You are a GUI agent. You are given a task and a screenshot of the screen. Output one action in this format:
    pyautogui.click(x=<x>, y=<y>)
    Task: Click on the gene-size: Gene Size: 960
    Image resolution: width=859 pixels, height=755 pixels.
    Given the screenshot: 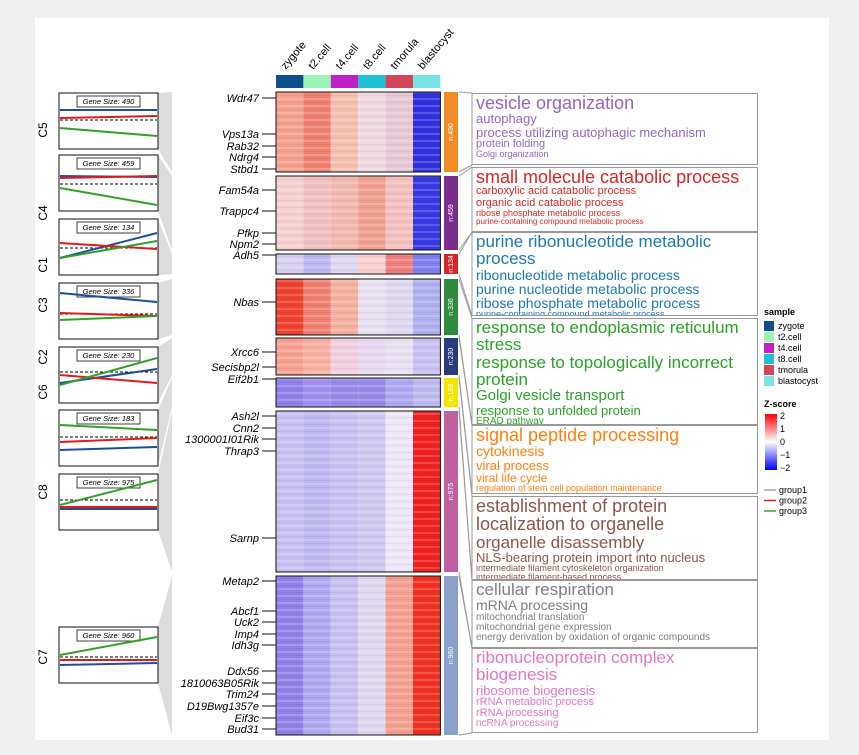 What is the action you would take?
    pyautogui.click(x=109, y=635)
    